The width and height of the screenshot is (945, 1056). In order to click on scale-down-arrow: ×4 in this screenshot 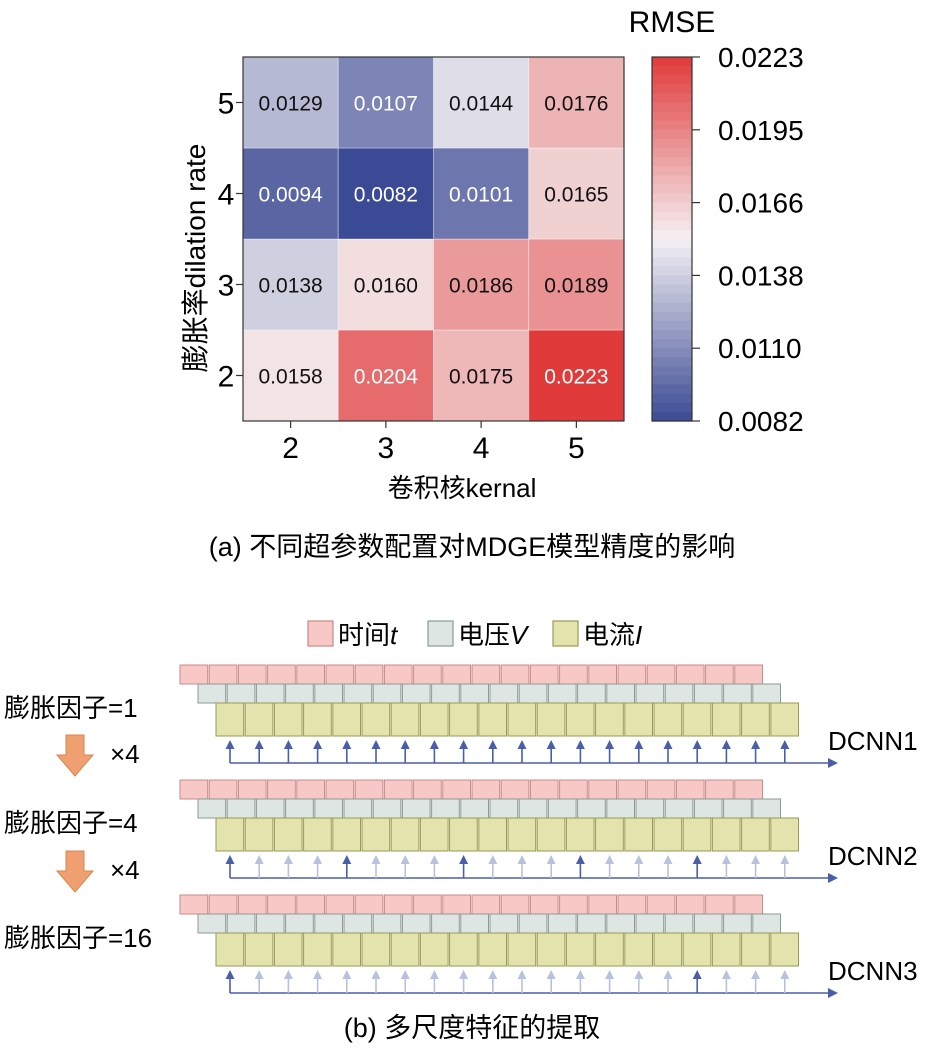, I will do `click(97, 871)`.